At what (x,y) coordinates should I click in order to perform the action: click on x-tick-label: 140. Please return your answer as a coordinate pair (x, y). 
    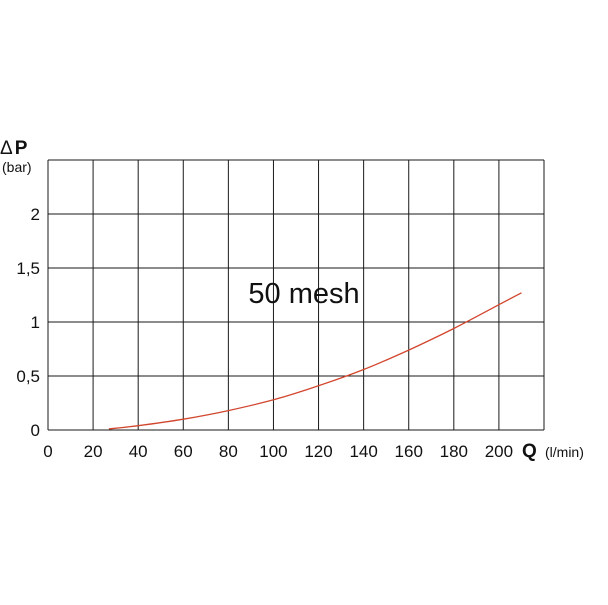
    Looking at the image, I should click on (363, 451).